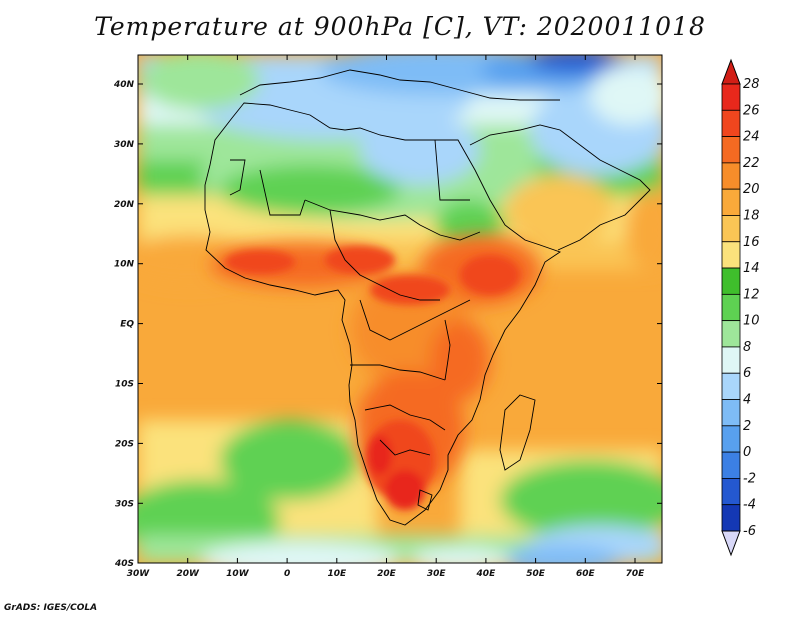 This screenshot has height=618, width=800. Describe the element at coordinates (751, 110) in the screenshot. I see `colorbar-label: 26` at that location.